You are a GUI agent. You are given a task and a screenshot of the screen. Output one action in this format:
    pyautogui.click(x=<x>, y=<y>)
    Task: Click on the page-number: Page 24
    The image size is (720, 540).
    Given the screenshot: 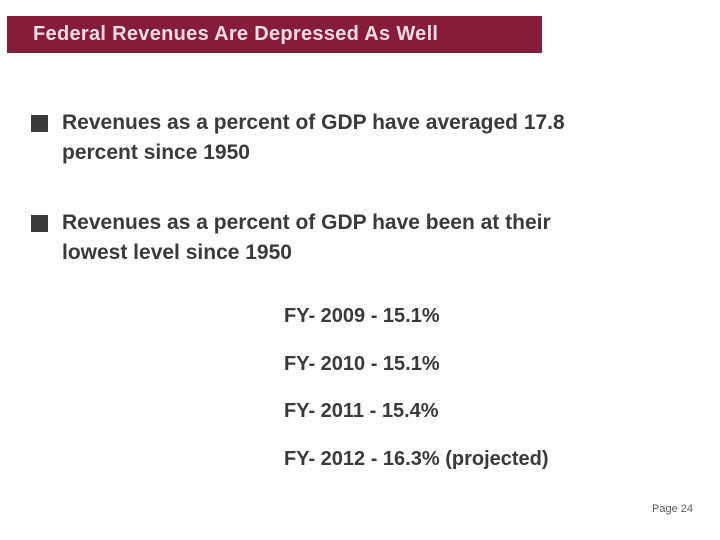 What is the action you would take?
    pyautogui.click(x=672, y=509)
    